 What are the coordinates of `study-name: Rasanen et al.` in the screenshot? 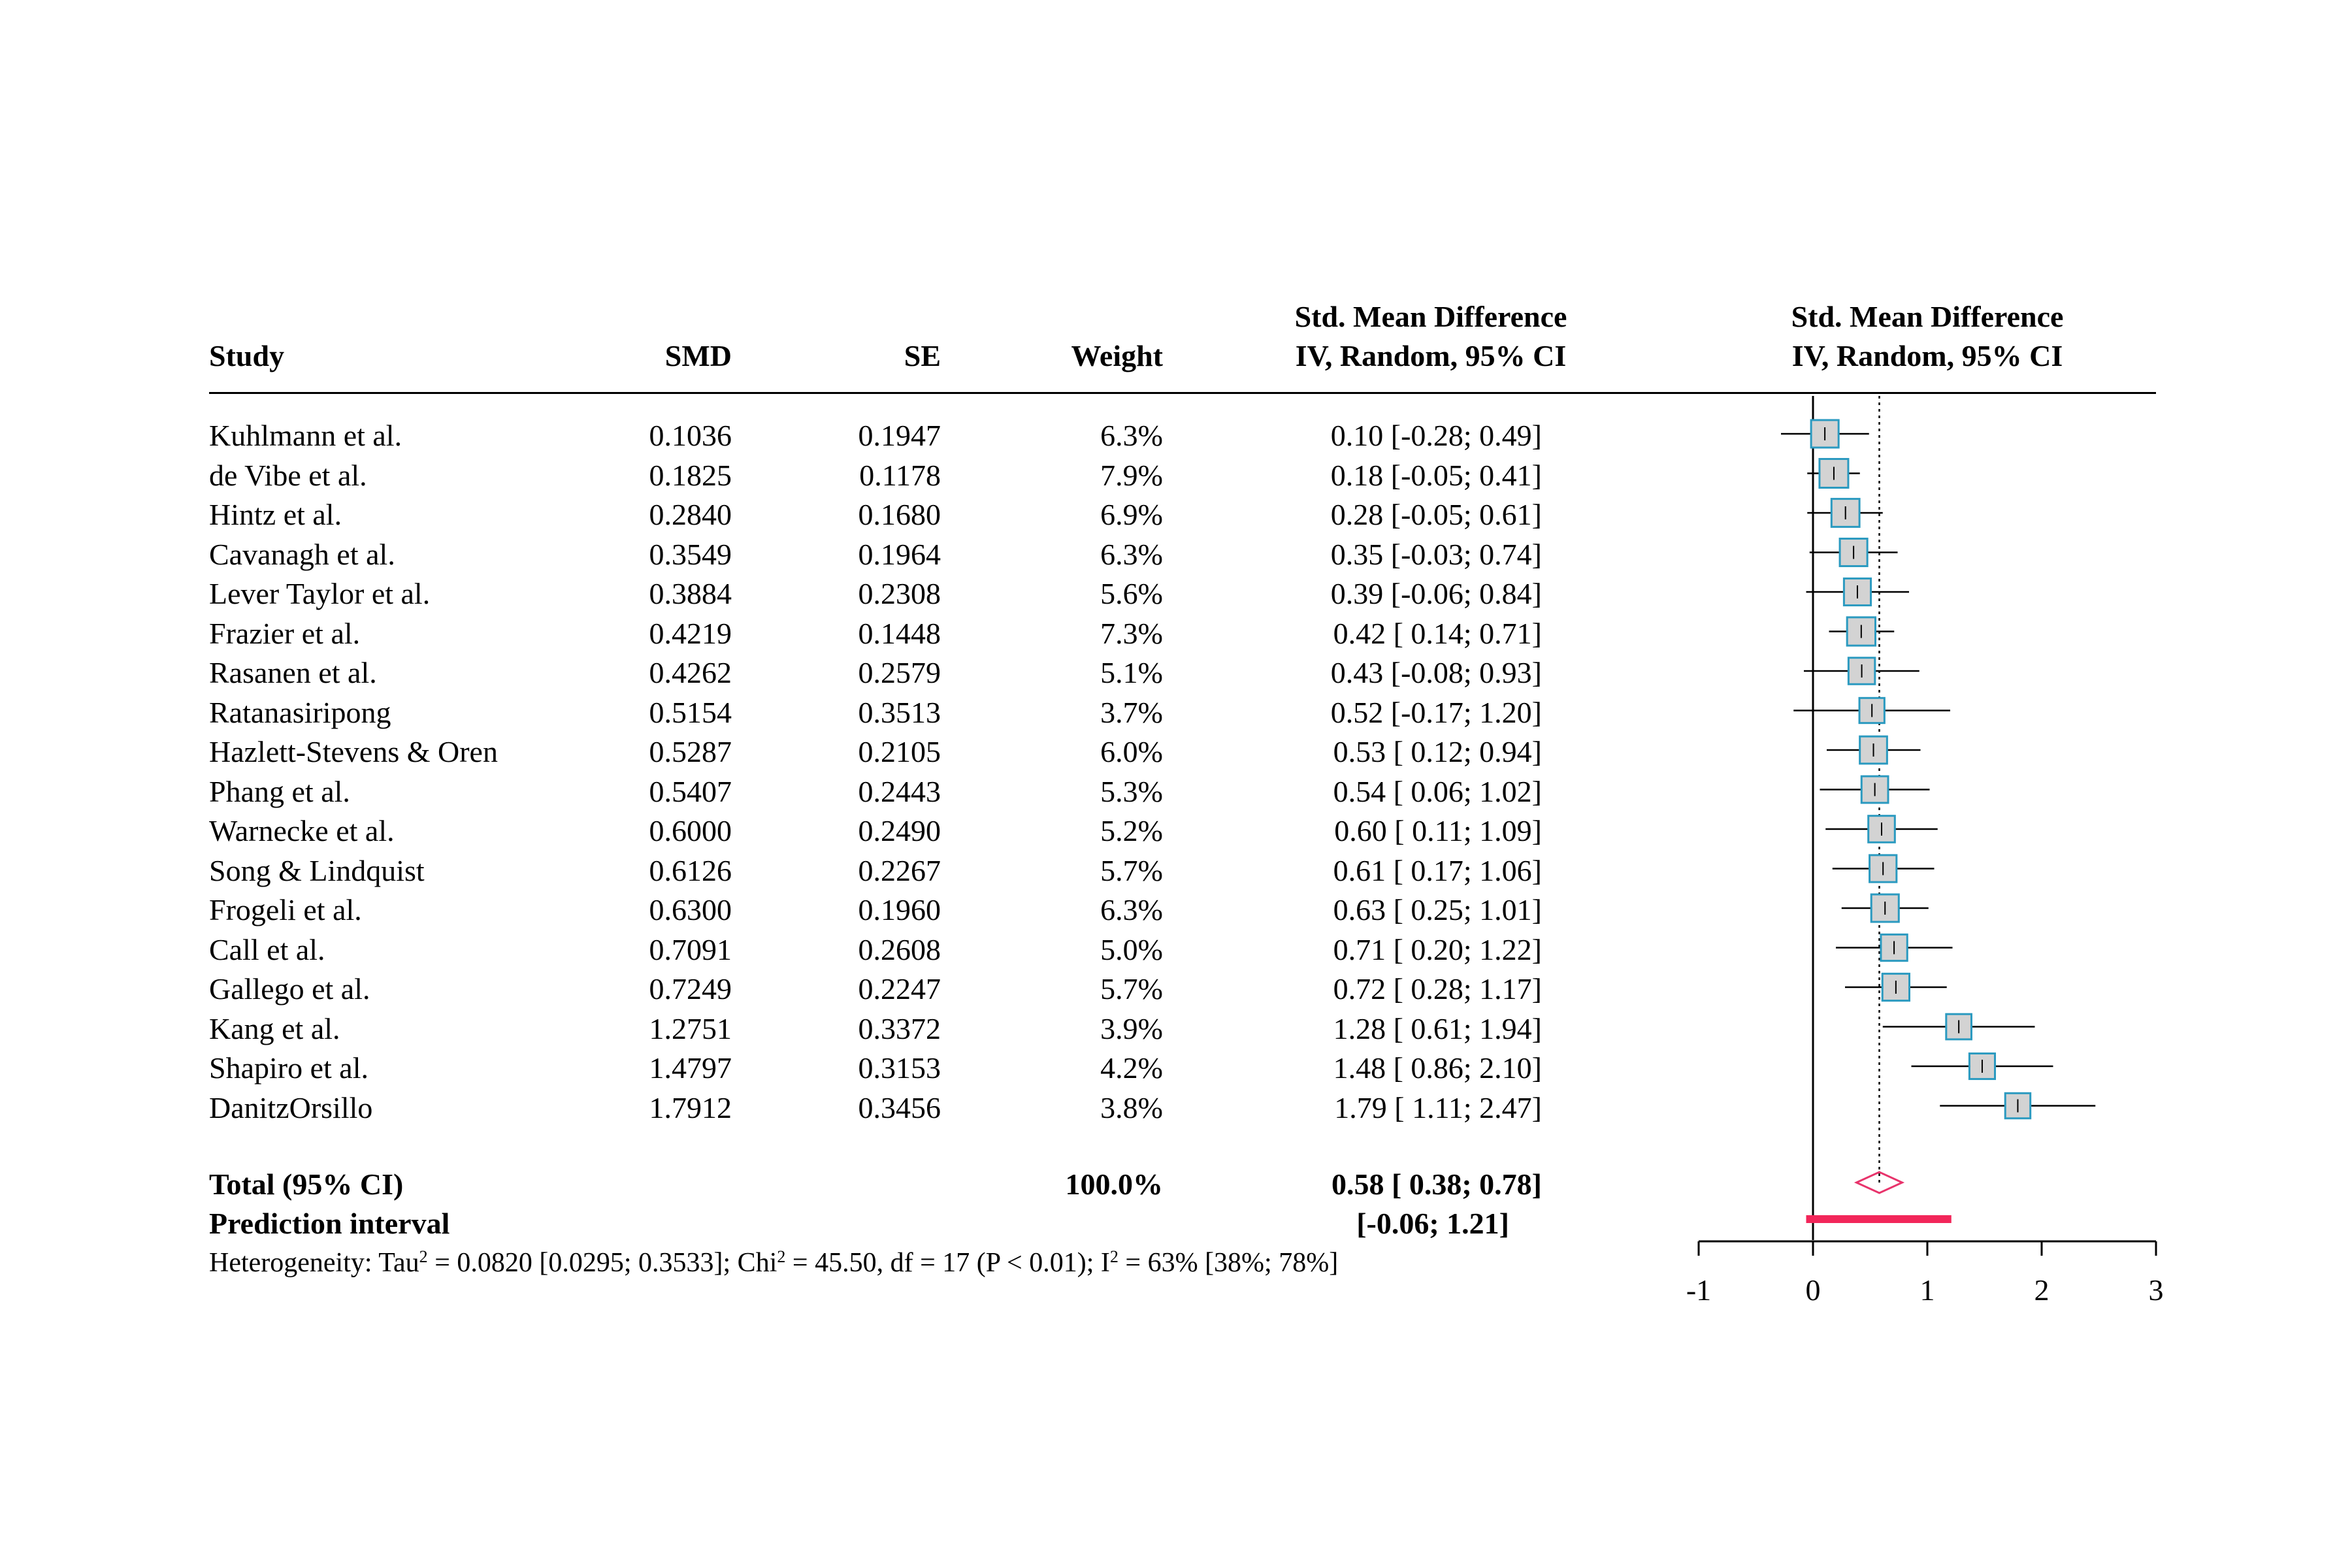 It's located at (293, 672).